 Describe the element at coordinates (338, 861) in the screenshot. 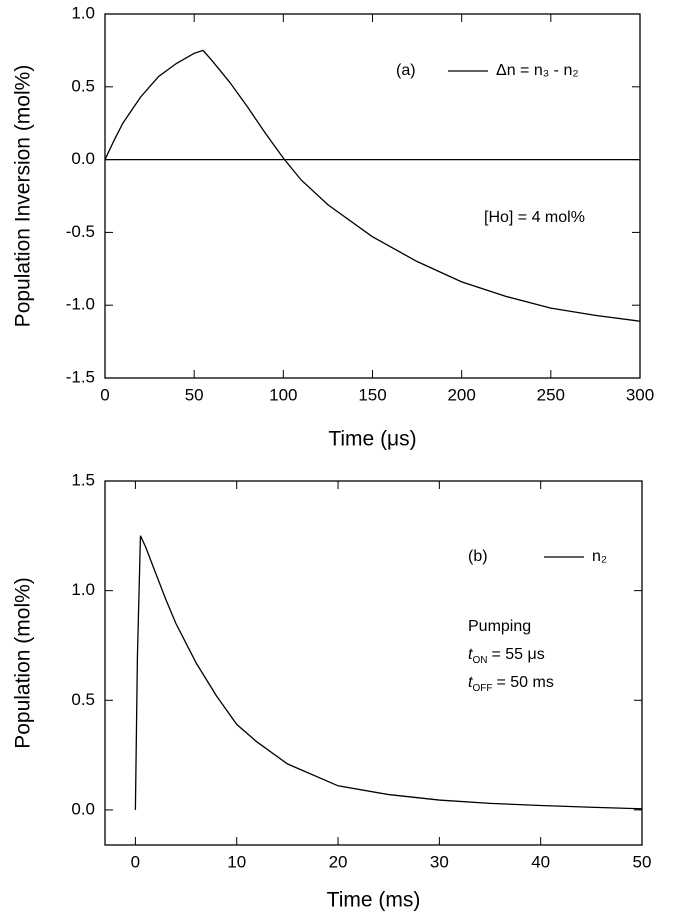

I see `x-tick-label: 20` at that location.